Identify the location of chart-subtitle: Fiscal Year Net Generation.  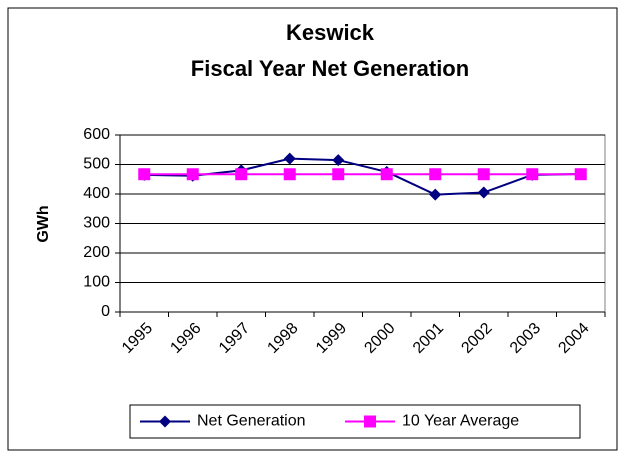
(330, 68).